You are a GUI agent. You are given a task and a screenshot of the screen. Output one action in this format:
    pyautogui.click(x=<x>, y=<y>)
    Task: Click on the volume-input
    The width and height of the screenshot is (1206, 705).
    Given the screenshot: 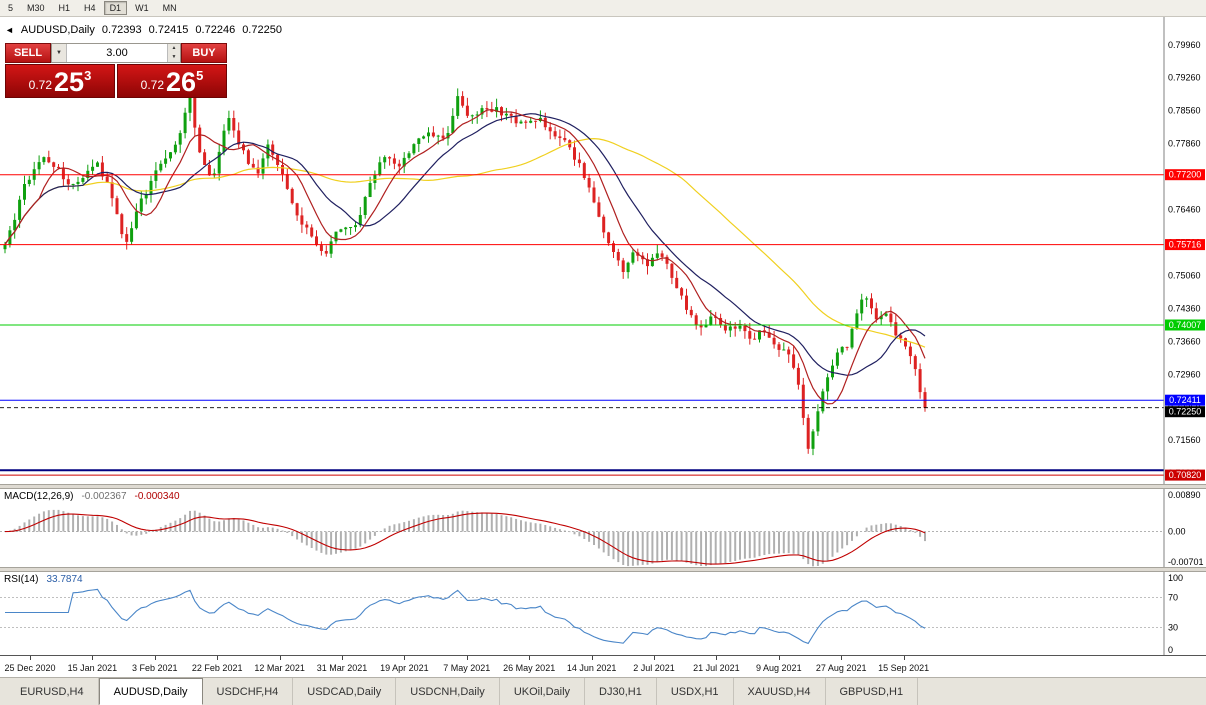 What is the action you would take?
    pyautogui.click(x=117, y=53)
    